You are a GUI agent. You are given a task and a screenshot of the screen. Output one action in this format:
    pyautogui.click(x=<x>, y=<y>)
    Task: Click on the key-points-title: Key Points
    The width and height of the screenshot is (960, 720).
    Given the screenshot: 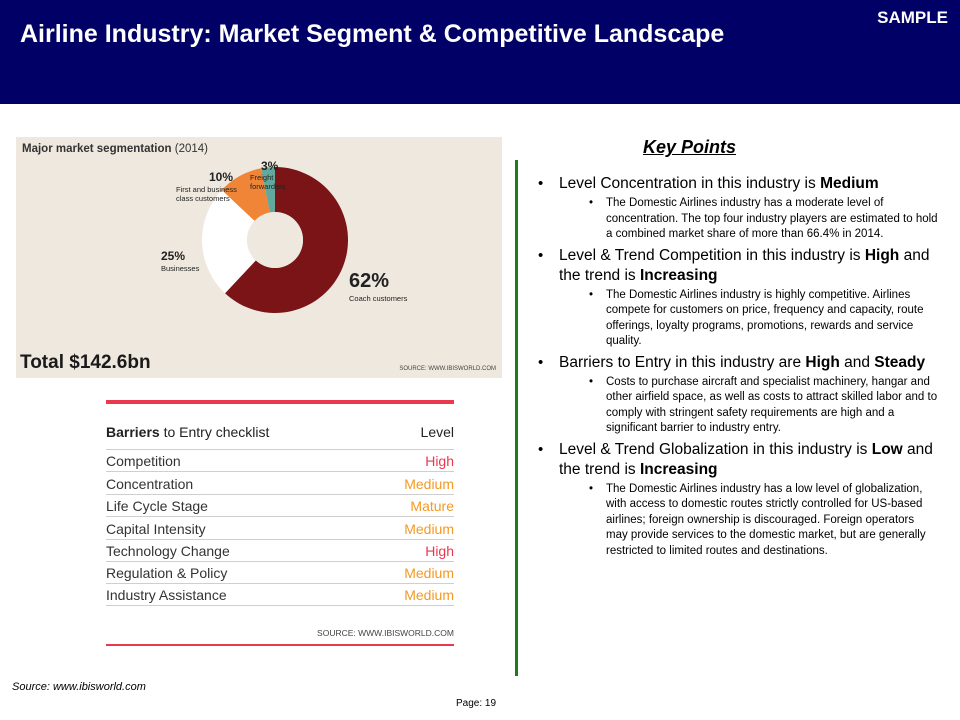 What is the action you would take?
    pyautogui.click(x=690, y=147)
    